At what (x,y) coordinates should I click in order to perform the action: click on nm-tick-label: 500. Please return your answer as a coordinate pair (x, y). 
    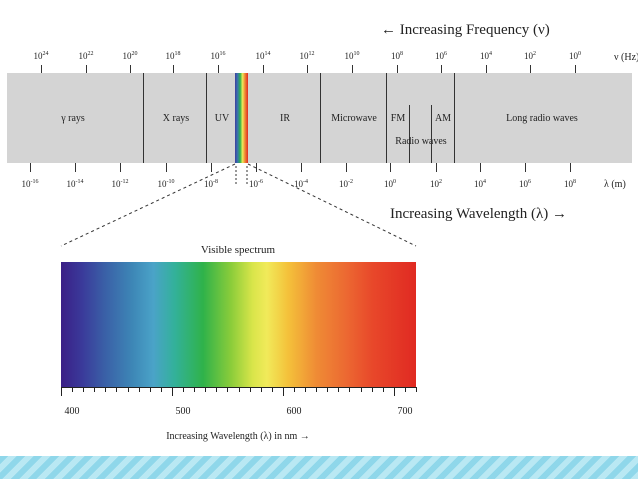
    Looking at the image, I should click on (183, 411).